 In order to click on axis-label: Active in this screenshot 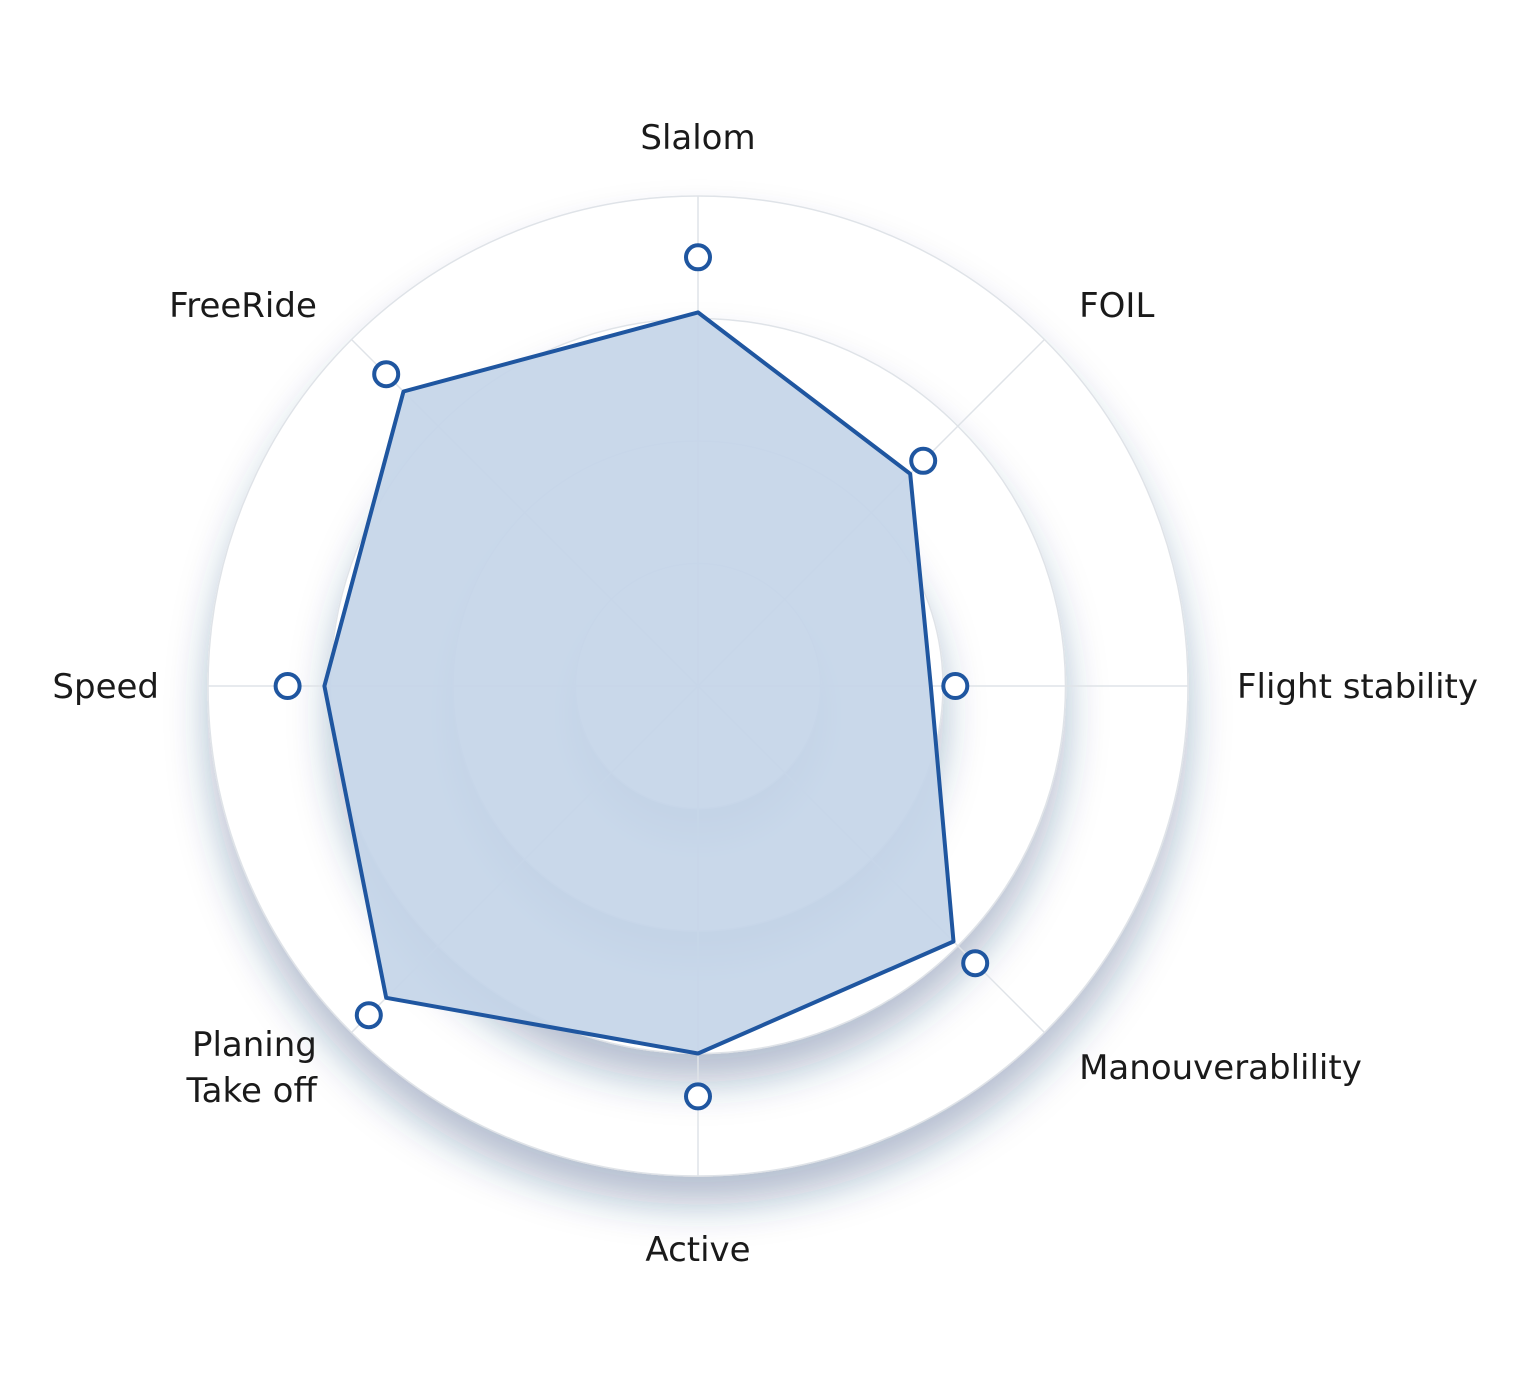, I will do `click(697, 1250)`.